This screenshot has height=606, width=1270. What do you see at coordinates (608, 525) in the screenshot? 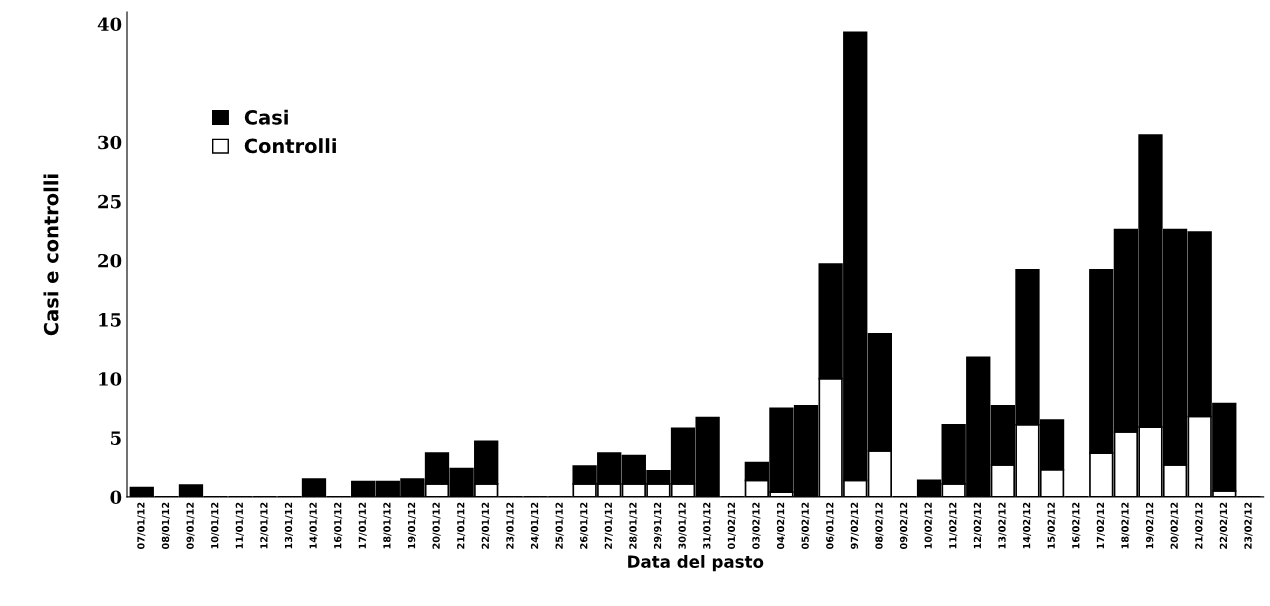
I see `x-tick-label: 27/01/12` at bounding box center [608, 525].